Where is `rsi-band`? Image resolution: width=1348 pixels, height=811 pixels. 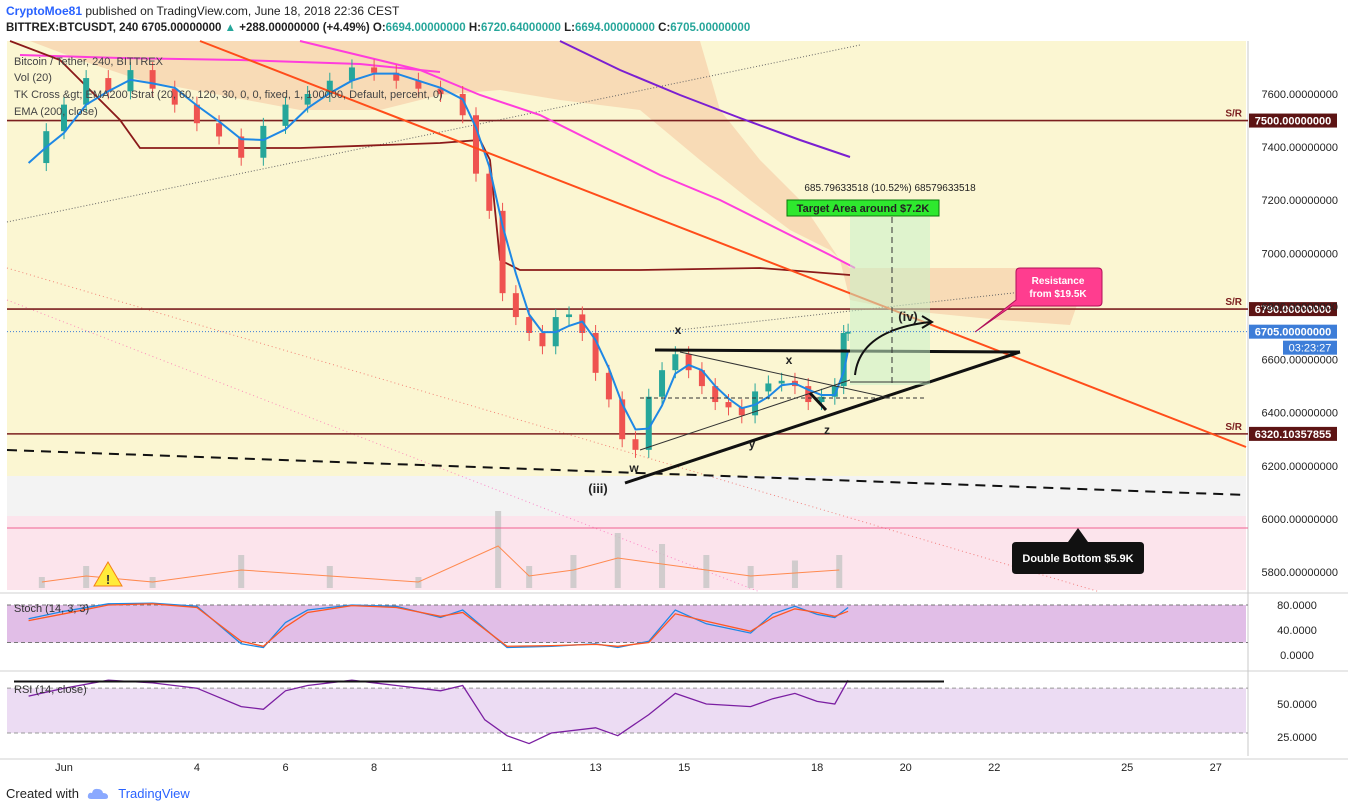
rsi-band is located at coordinates (626, 711).